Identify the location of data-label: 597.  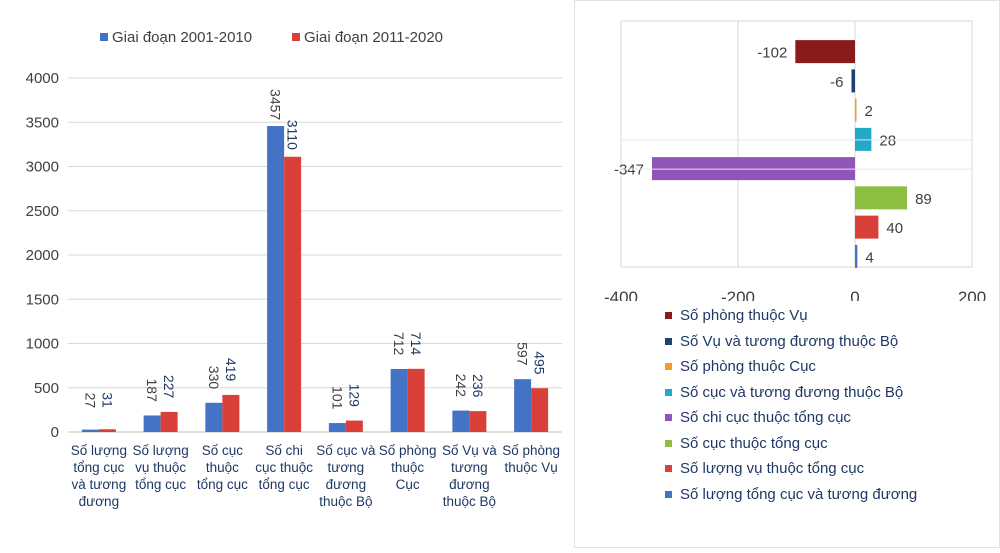
(523, 354).